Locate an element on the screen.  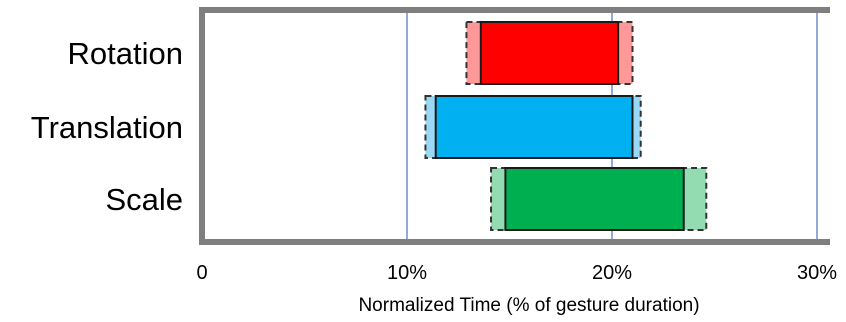
category-labels: Rotation Translation Scale is located at coordinates (107, 126).